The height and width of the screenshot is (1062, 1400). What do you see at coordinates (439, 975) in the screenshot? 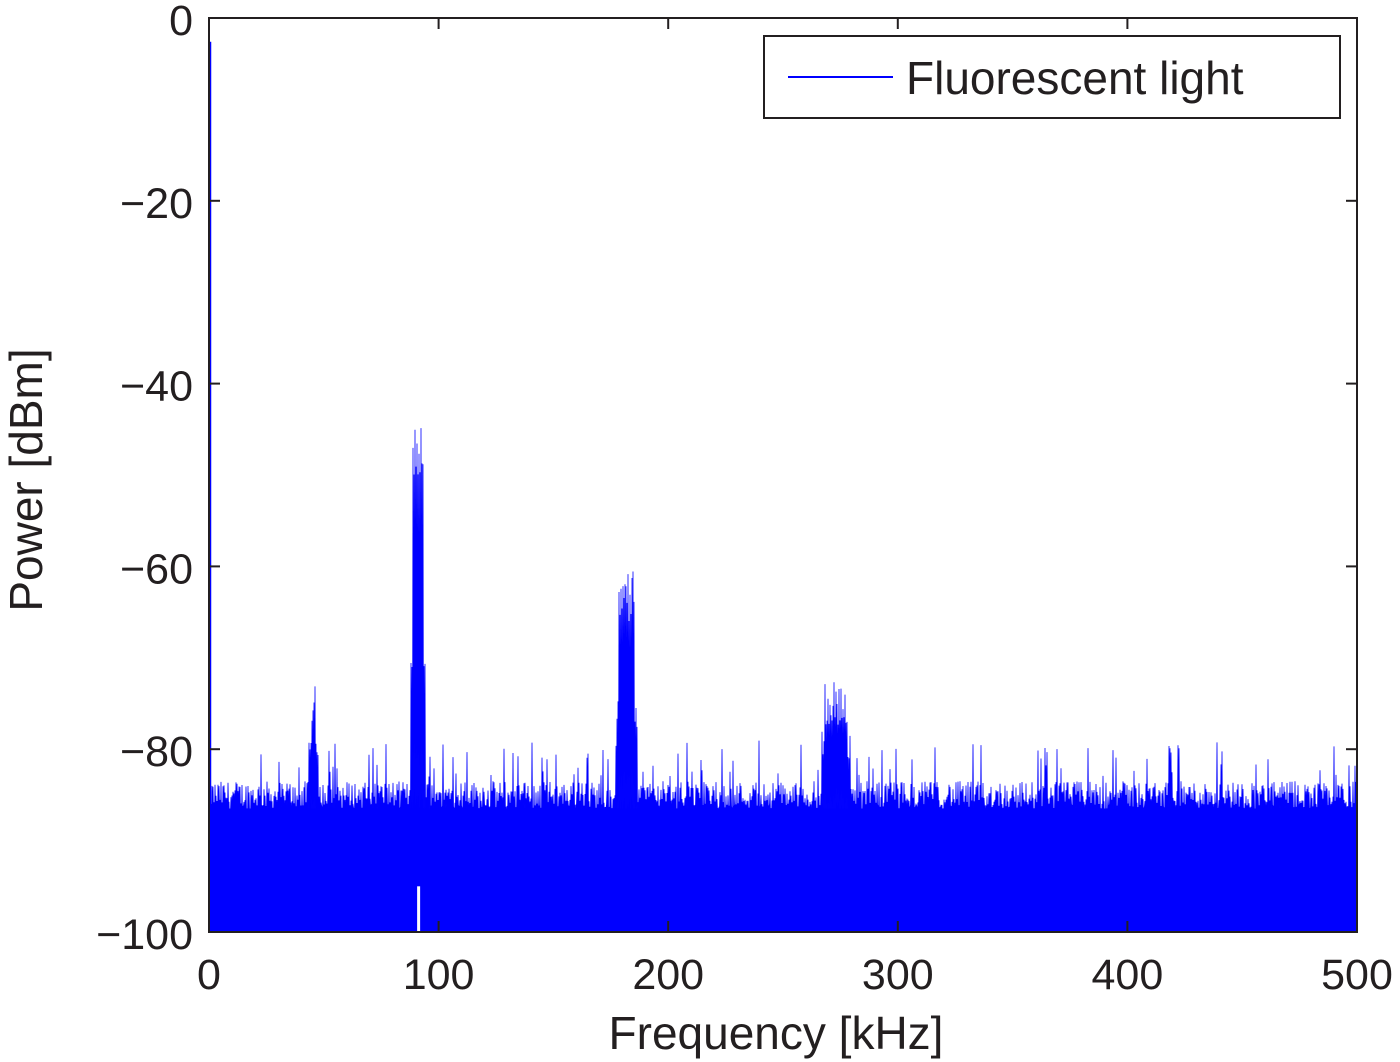
I see `x-tick-label: 100` at bounding box center [439, 975].